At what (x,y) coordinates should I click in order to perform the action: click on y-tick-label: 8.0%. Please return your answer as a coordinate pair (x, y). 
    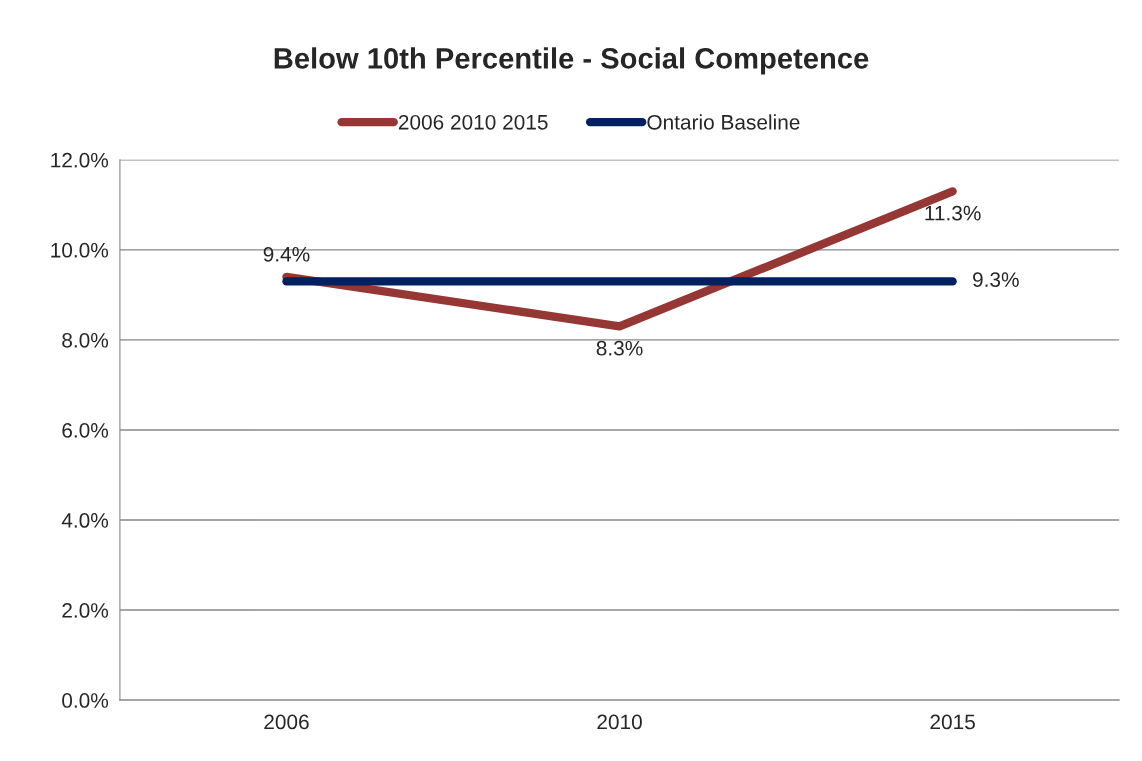
    Looking at the image, I should click on (85, 340).